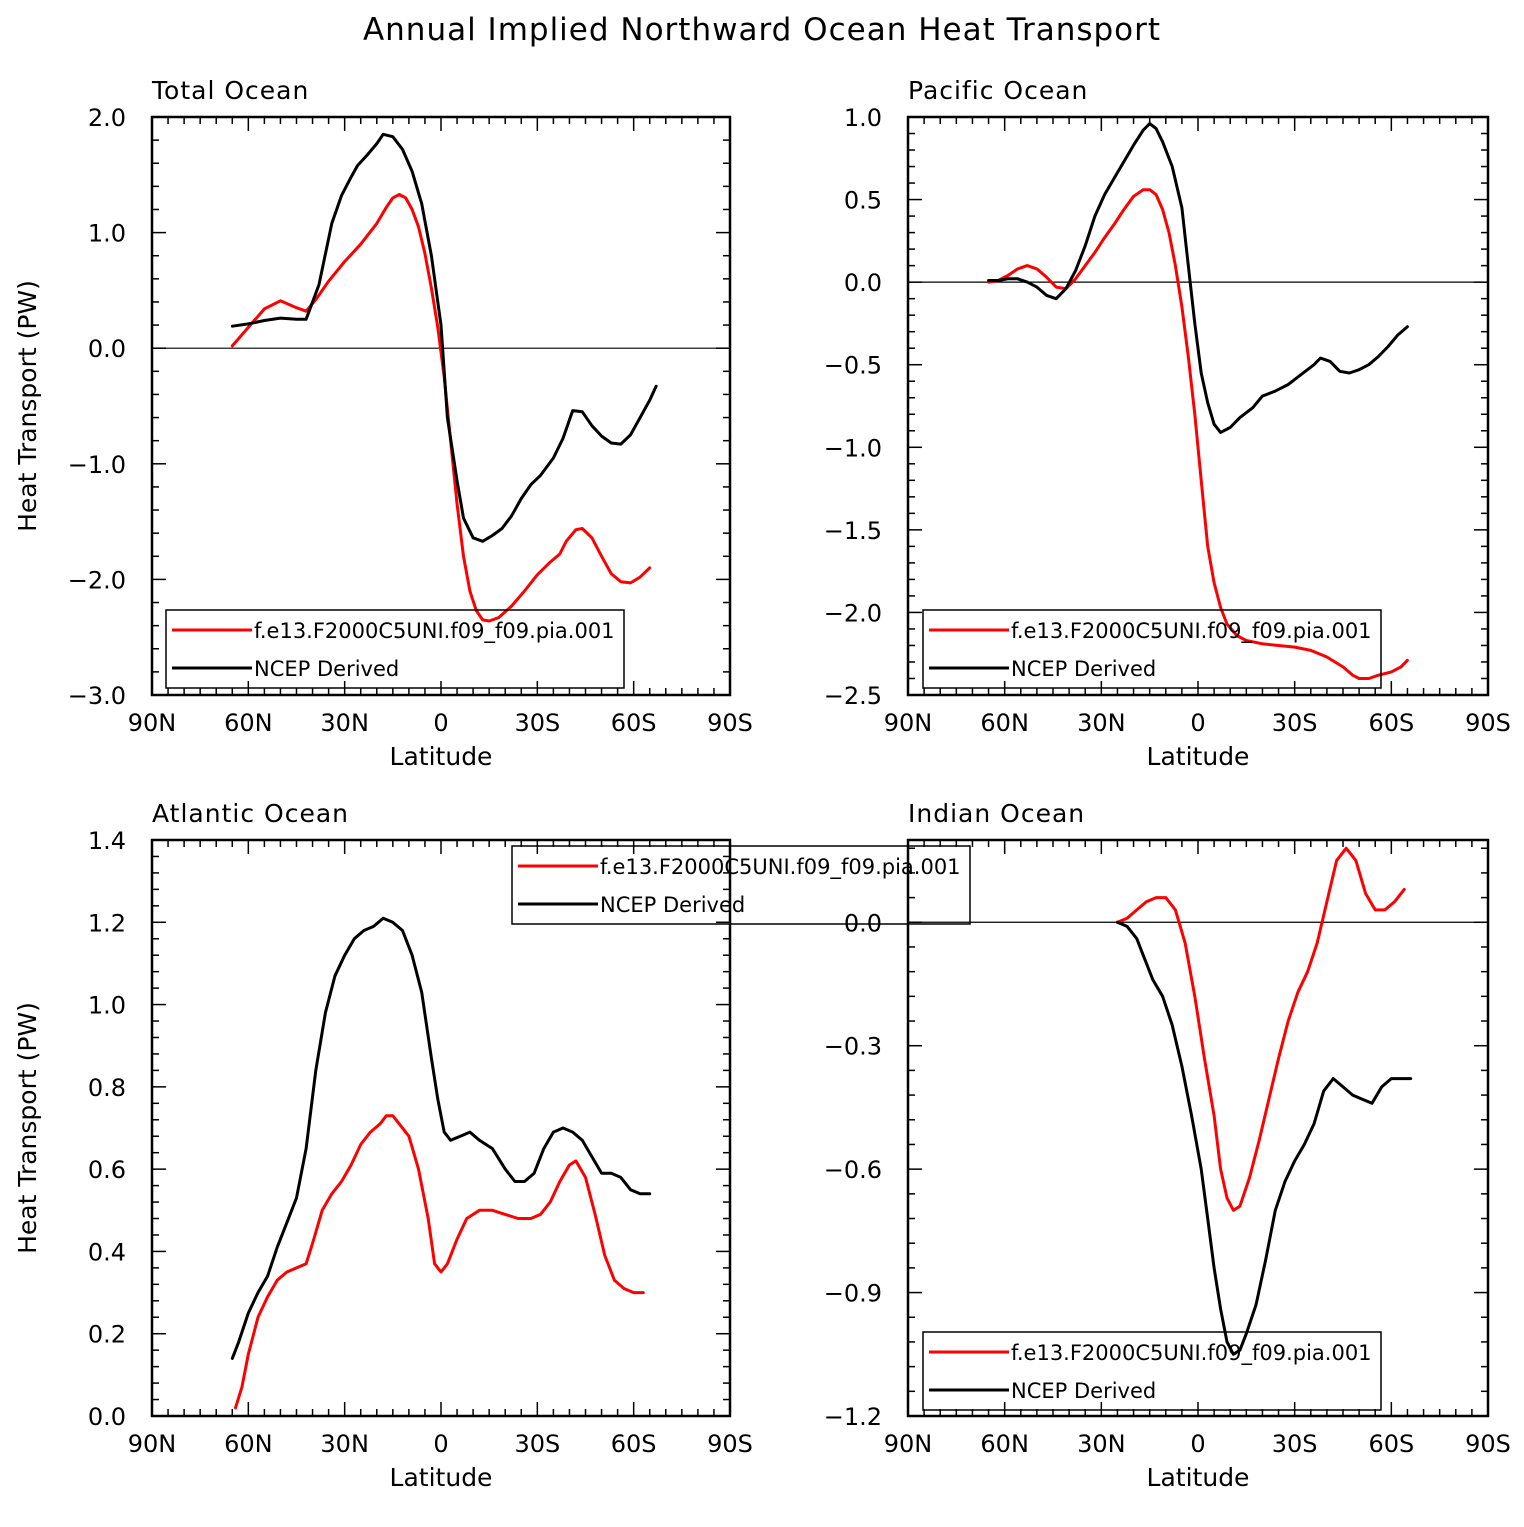 Image resolution: width=1524 pixels, height=1527 pixels. What do you see at coordinates (107, 1088) in the screenshot?
I see `y-tick-label: 0.8` at bounding box center [107, 1088].